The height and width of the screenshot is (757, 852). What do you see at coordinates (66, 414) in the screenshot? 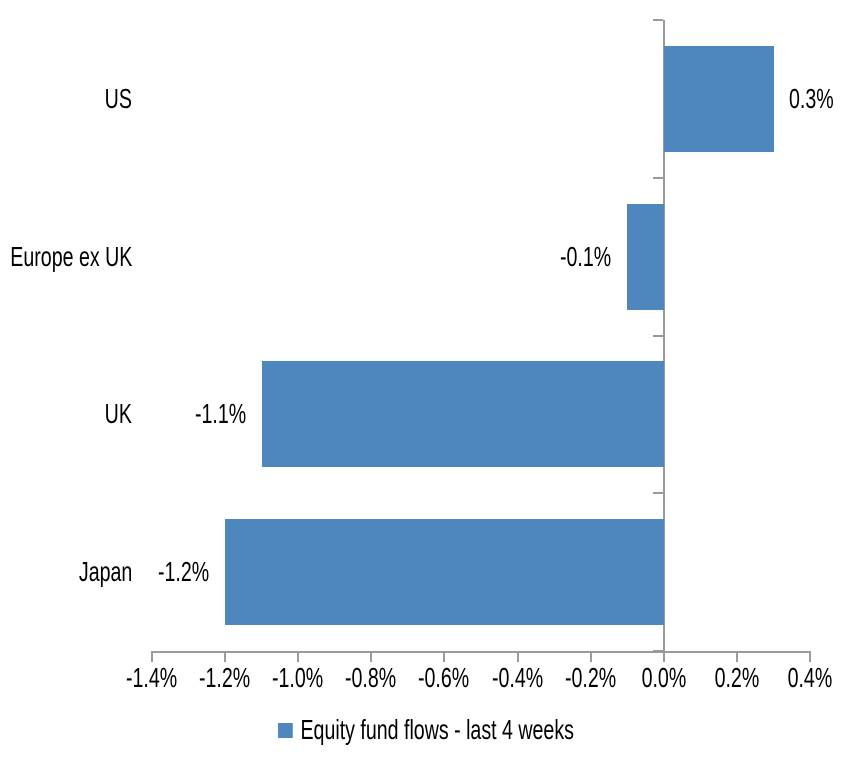
I see `category-label-uk: UK` at bounding box center [66, 414].